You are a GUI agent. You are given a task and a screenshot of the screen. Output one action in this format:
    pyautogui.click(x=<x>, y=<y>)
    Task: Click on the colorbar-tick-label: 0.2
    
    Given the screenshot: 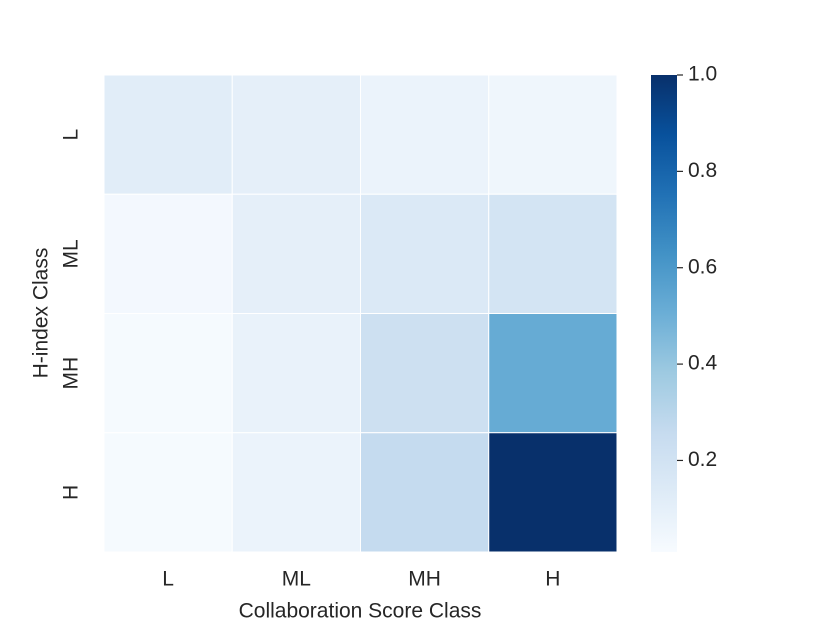 What is the action you would take?
    pyautogui.click(x=702, y=459)
    